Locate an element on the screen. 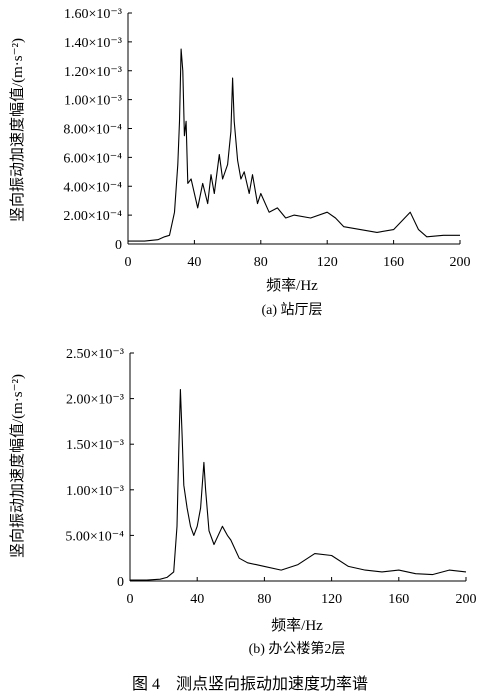 This screenshot has height=697, width=487. y-tick-label: 2.00×10⁻³ is located at coordinates (95, 400).